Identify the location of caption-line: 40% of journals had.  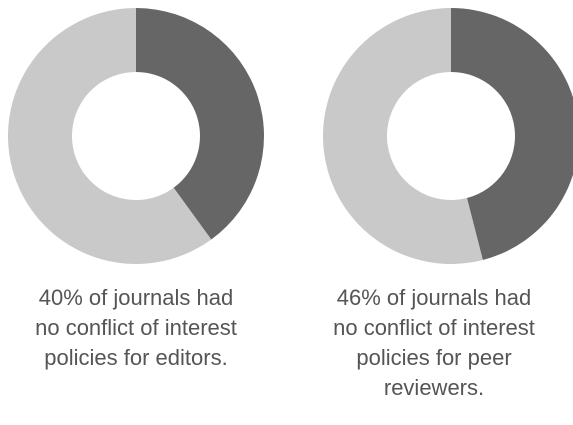
(136, 297).